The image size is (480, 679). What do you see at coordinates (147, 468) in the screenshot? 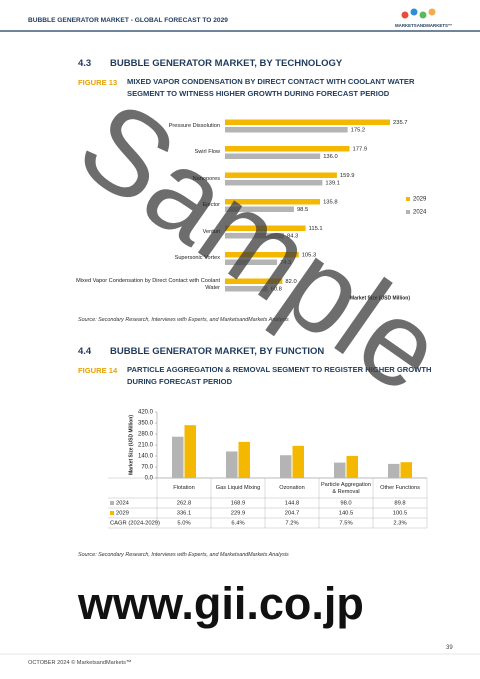
I see `y-tick-label: 70.0` at bounding box center [147, 468].